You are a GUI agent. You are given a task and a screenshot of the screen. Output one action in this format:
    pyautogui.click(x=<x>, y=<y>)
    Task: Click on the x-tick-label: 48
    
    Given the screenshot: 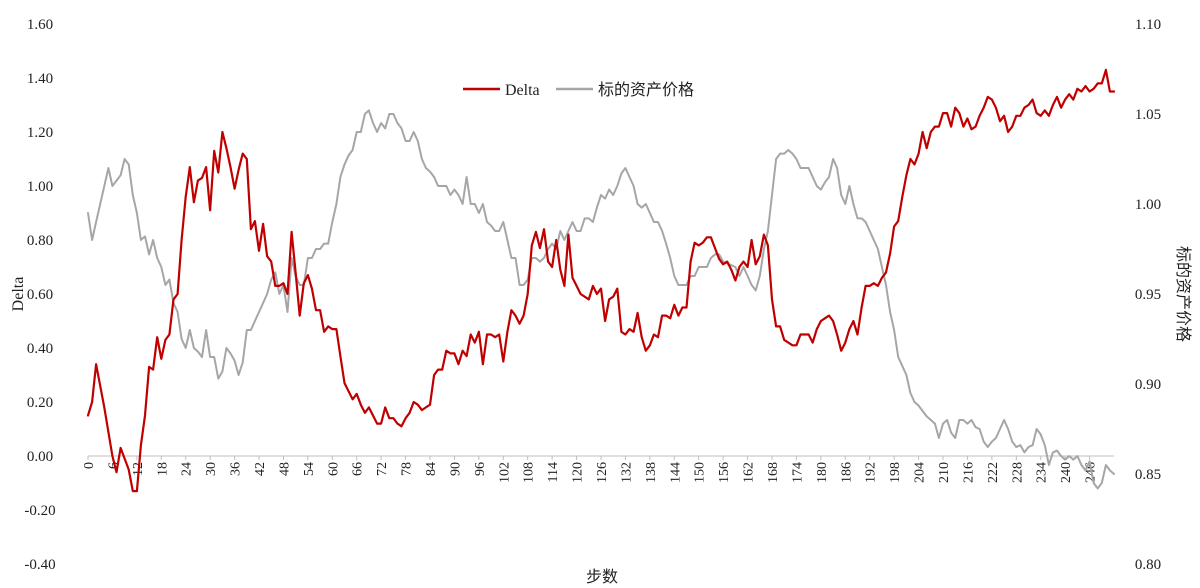 What is the action you would take?
    pyautogui.click(x=284, y=469)
    